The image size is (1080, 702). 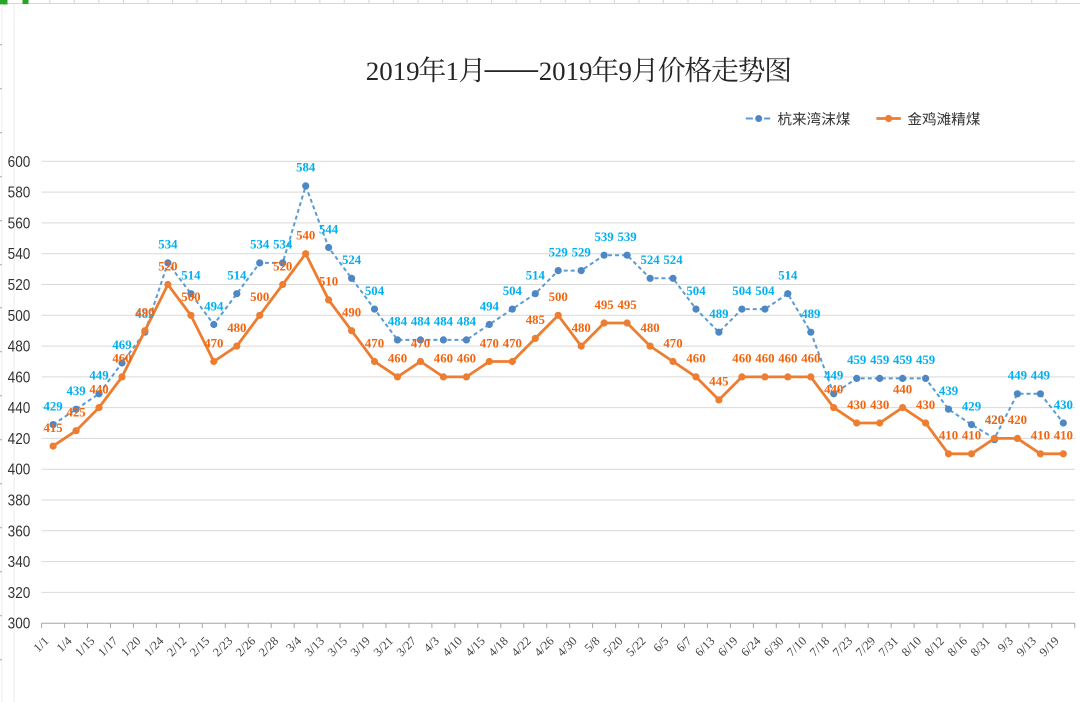 I want to click on svg-text: 510, so click(x=328, y=282).